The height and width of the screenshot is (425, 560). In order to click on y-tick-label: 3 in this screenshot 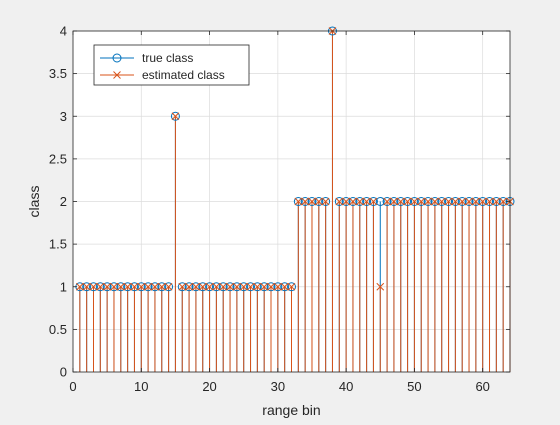, I will do `click(63, 116)`.